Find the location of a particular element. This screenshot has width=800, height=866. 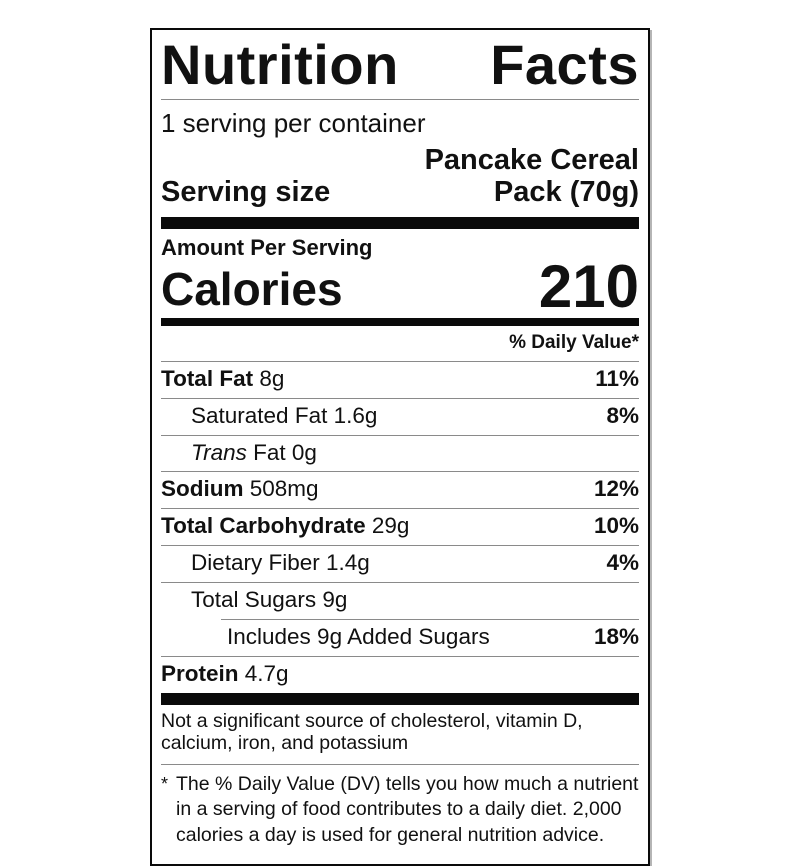

nutrient-name-segment: Trans is located at coordinates (219, 452).